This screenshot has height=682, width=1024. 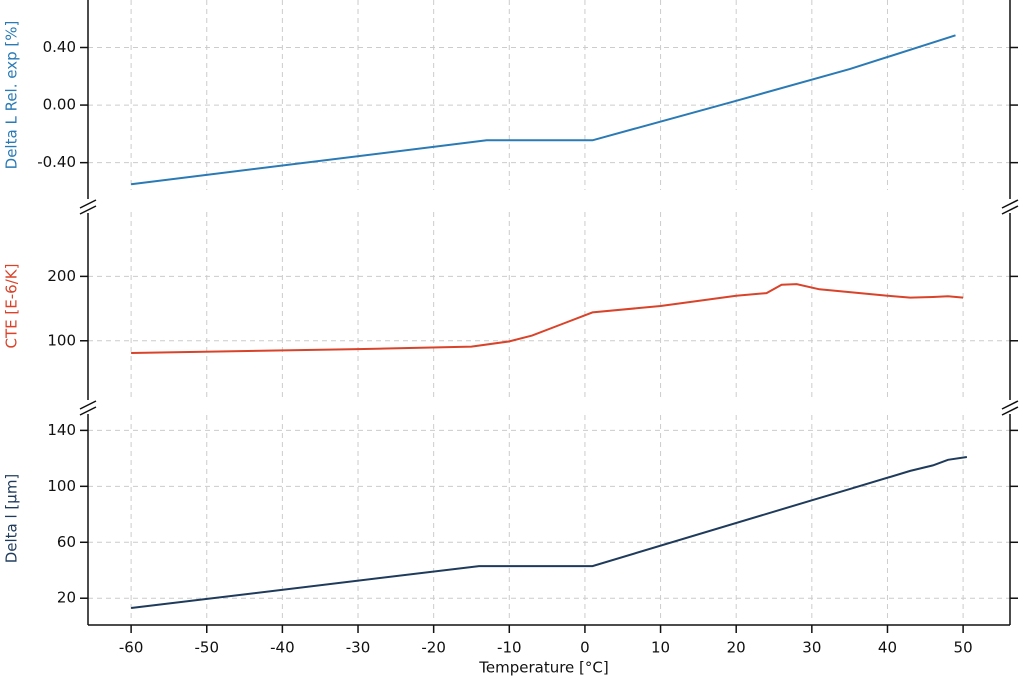 I want to click on x-tick-label: -50, so click(x=206, y=648).